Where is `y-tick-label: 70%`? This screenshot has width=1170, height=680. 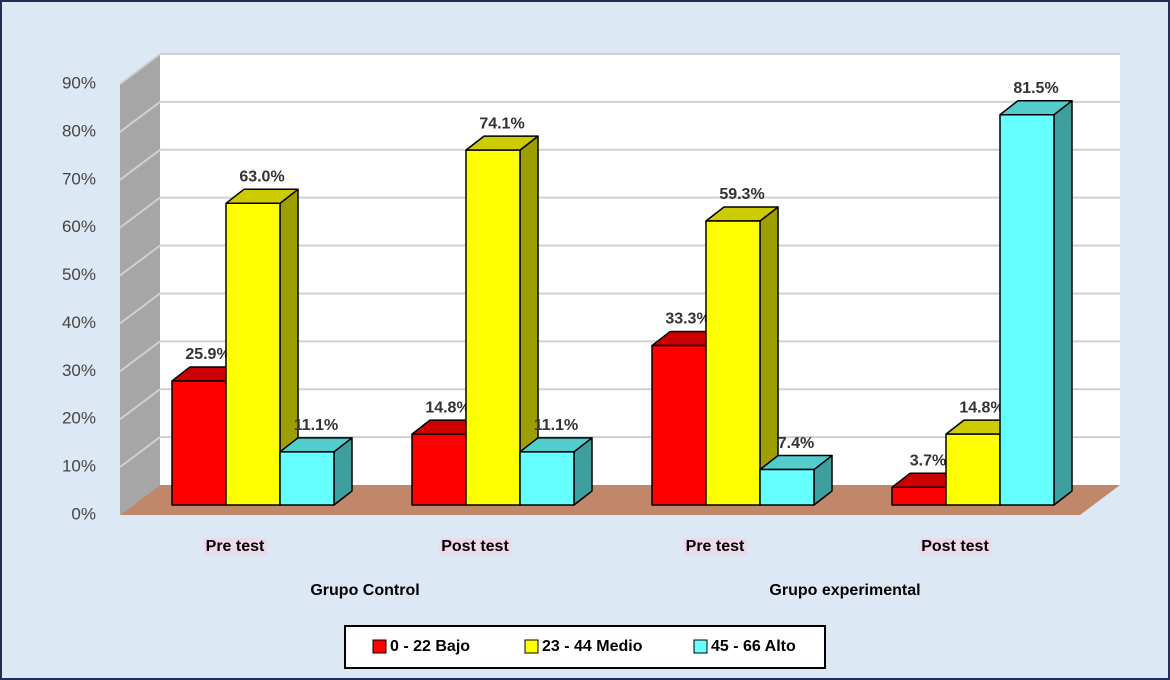
y-tick-label: 70% is located at coordinates (79, 178).